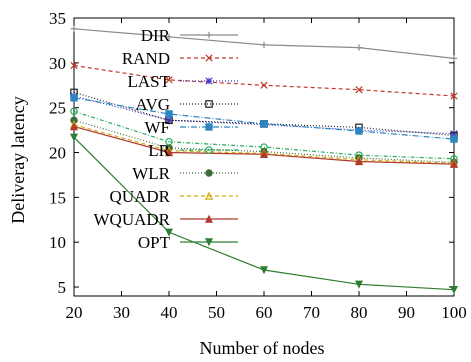  I want to click on legend-item-lr: LR, so click(193, 150).